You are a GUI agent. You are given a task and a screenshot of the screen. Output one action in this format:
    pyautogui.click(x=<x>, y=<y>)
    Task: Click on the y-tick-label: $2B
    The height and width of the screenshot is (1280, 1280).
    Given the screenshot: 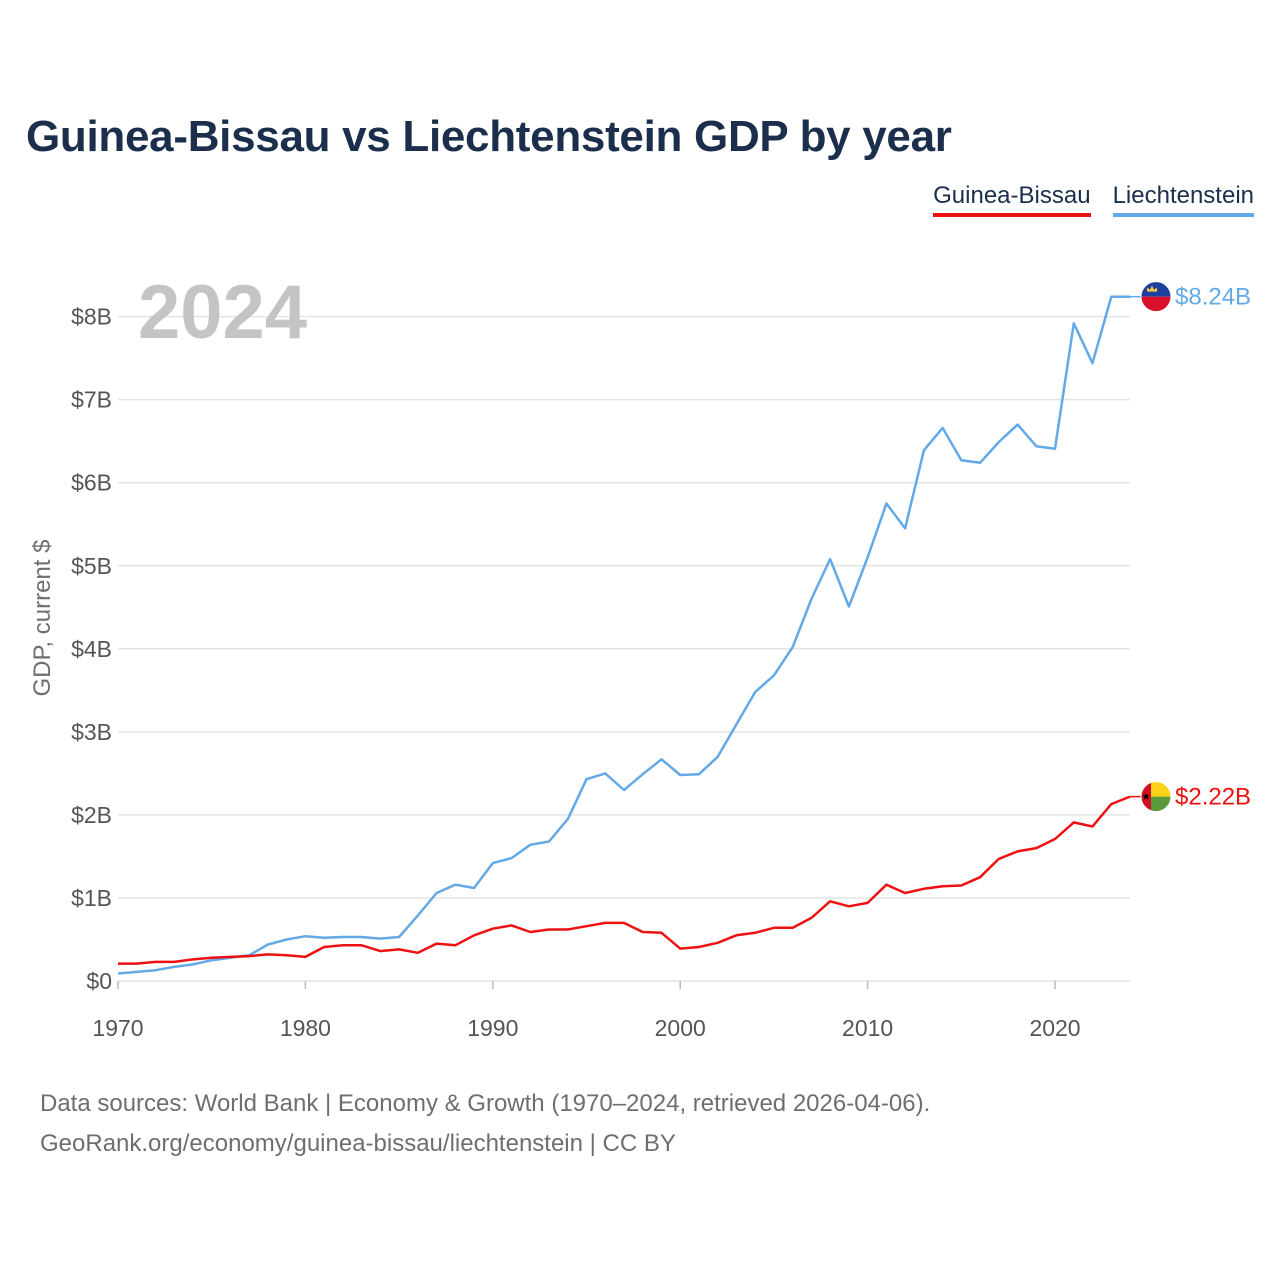 What is the action you would take?
    pyautogui.click(x=91, y=815)
    